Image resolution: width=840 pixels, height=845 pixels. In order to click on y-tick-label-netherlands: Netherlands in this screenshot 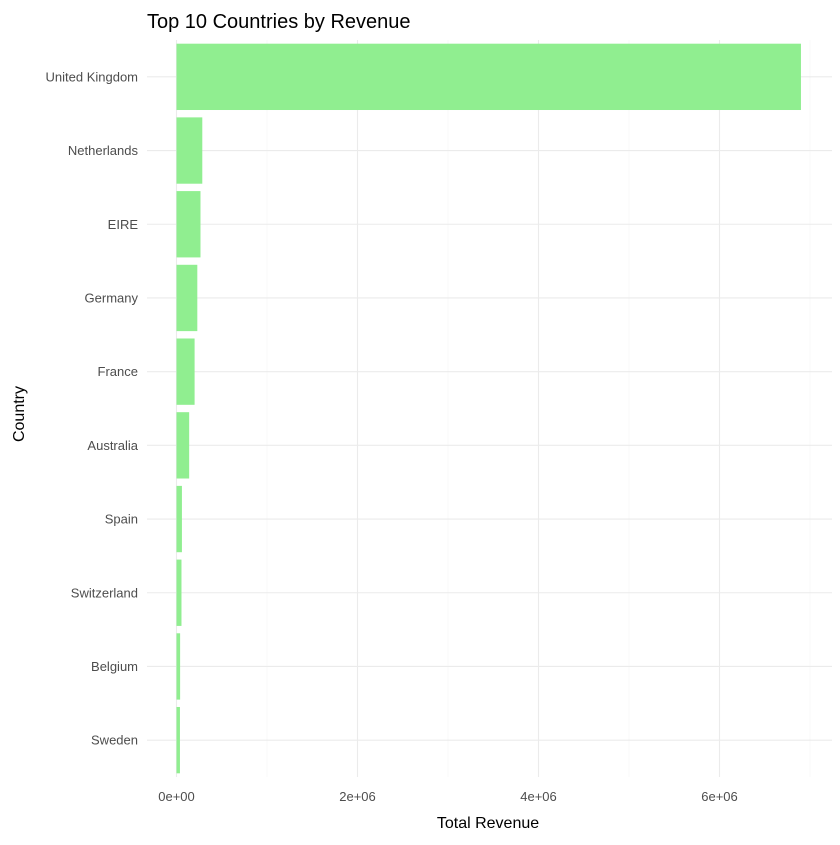, I will do `click(103, 150)`.